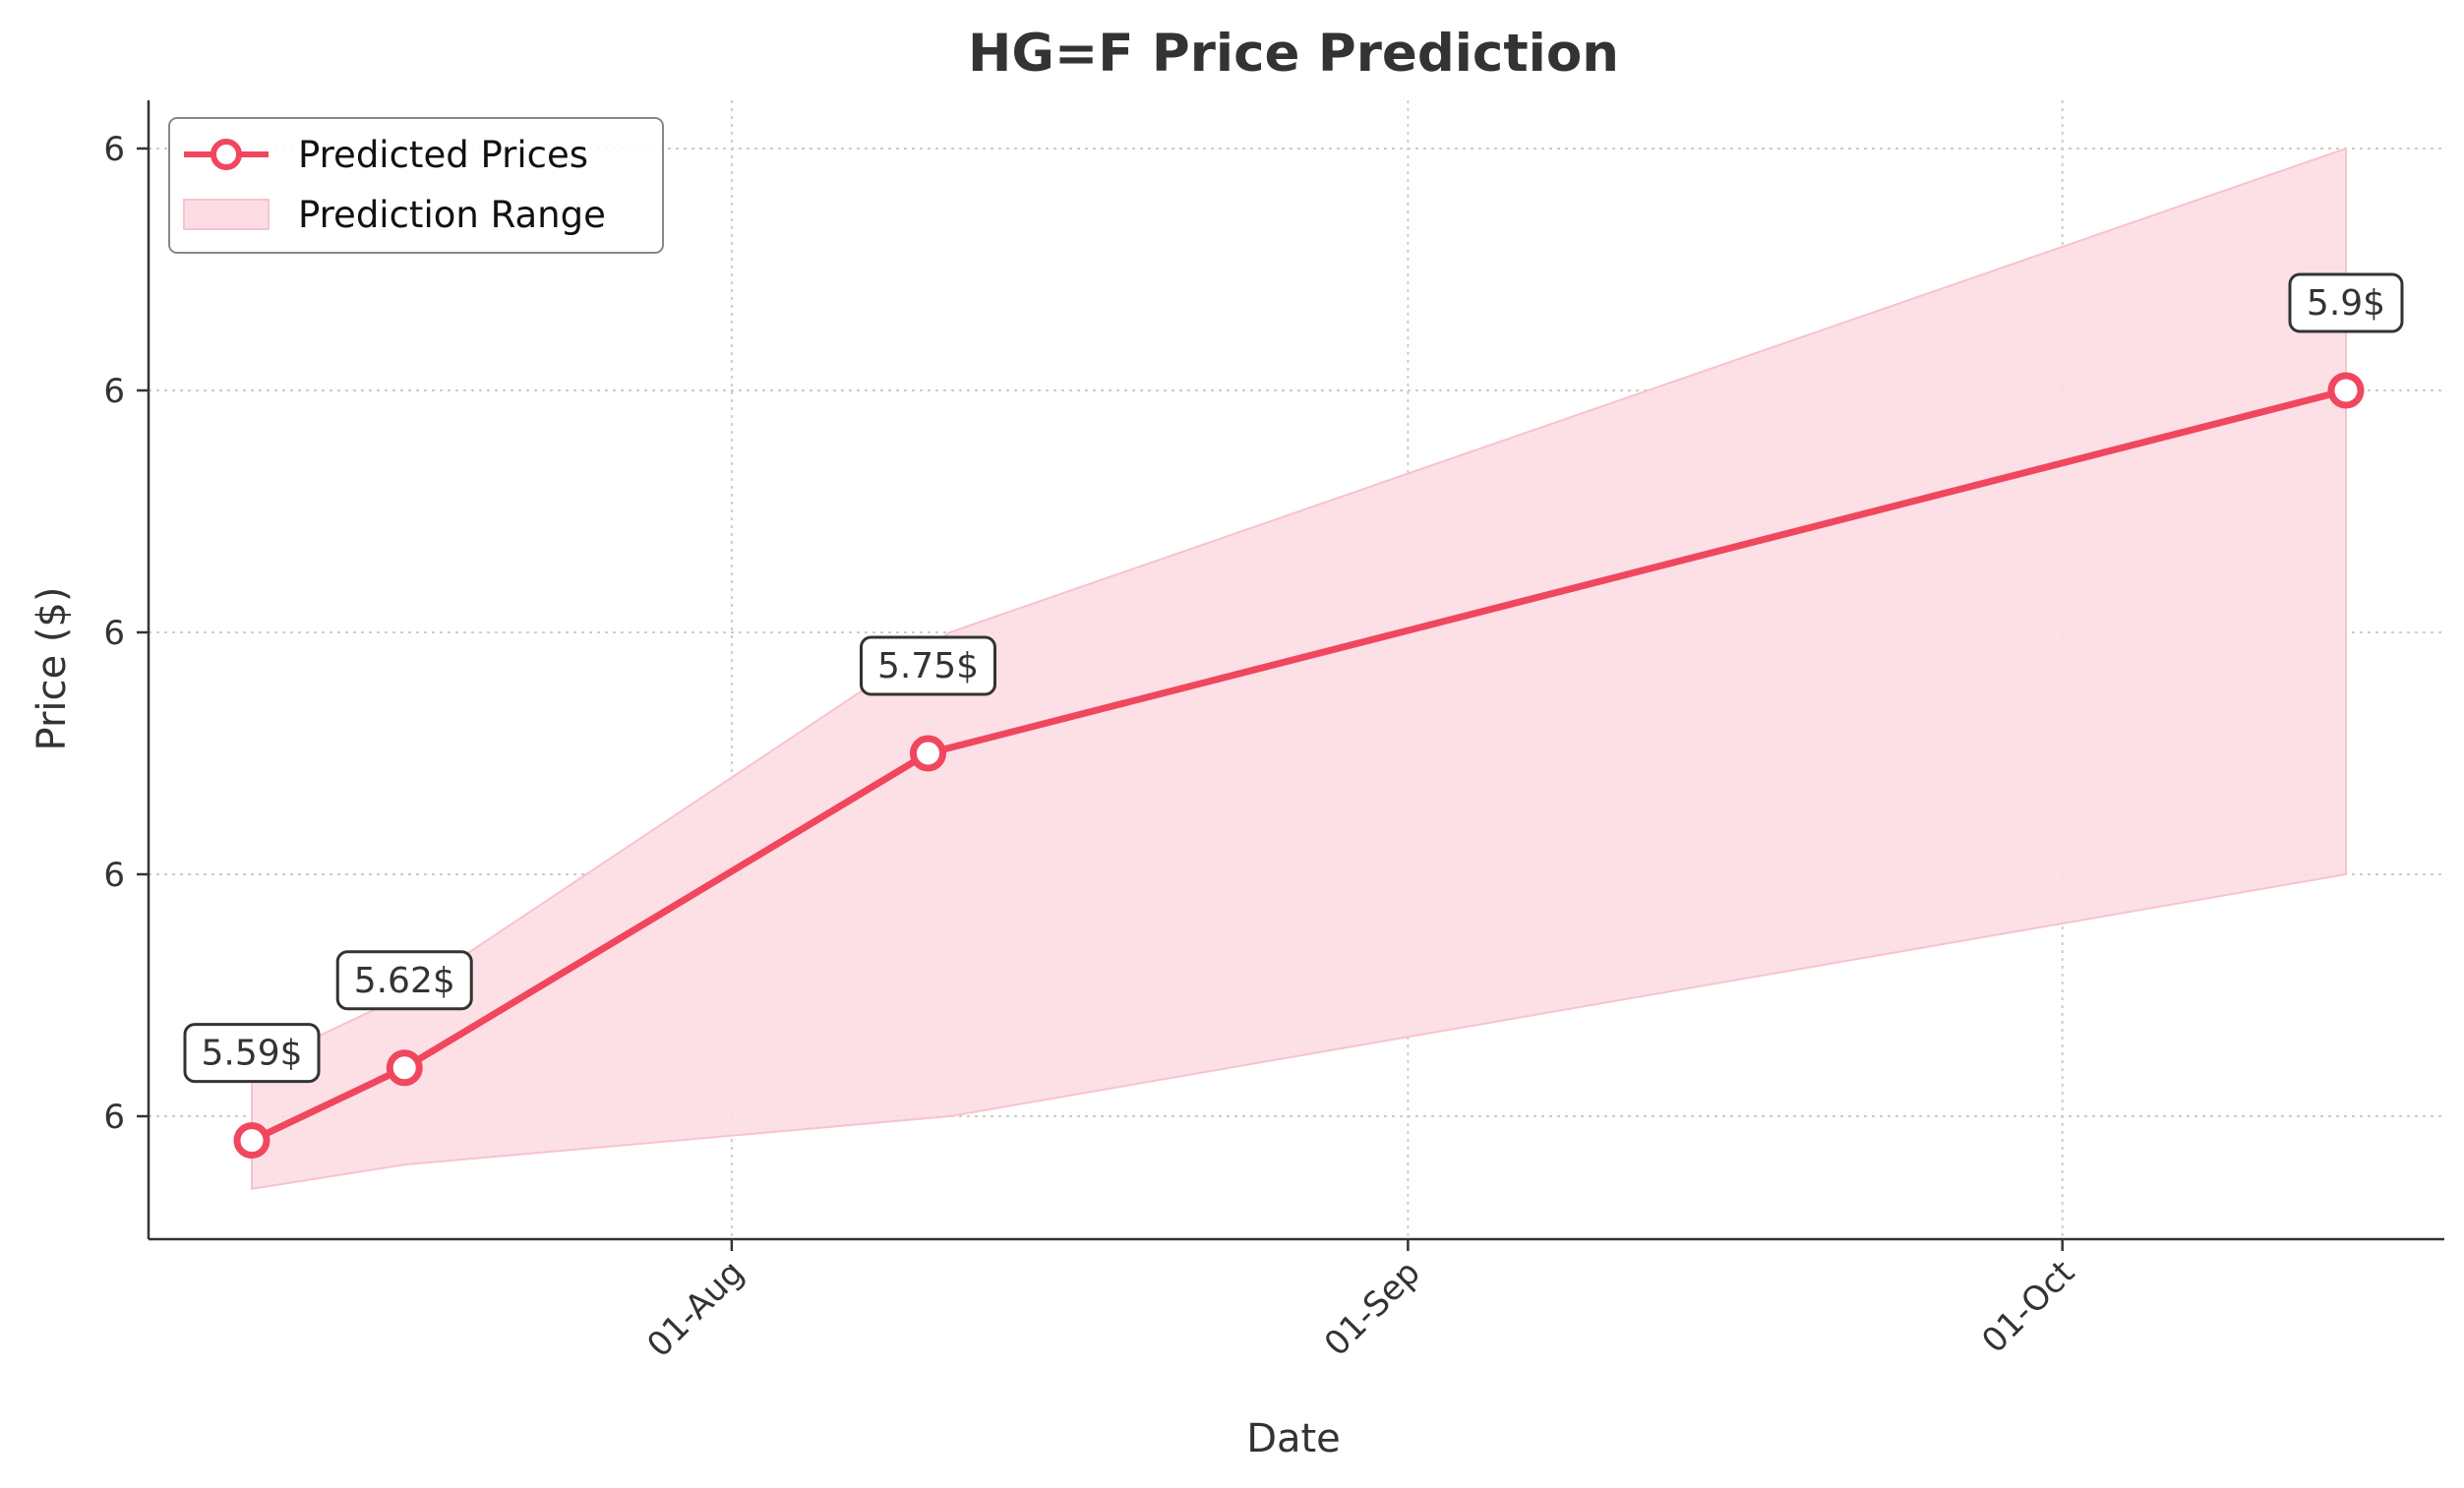 The height and width of the screenshot is (1488, 2464). I want to click on legend-marker-icon, so click(226, 154).